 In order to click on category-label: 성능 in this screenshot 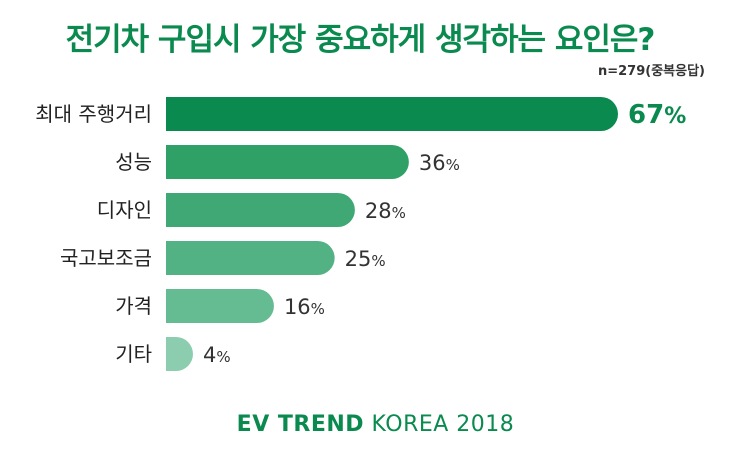, I will do `click(133, 162)`.